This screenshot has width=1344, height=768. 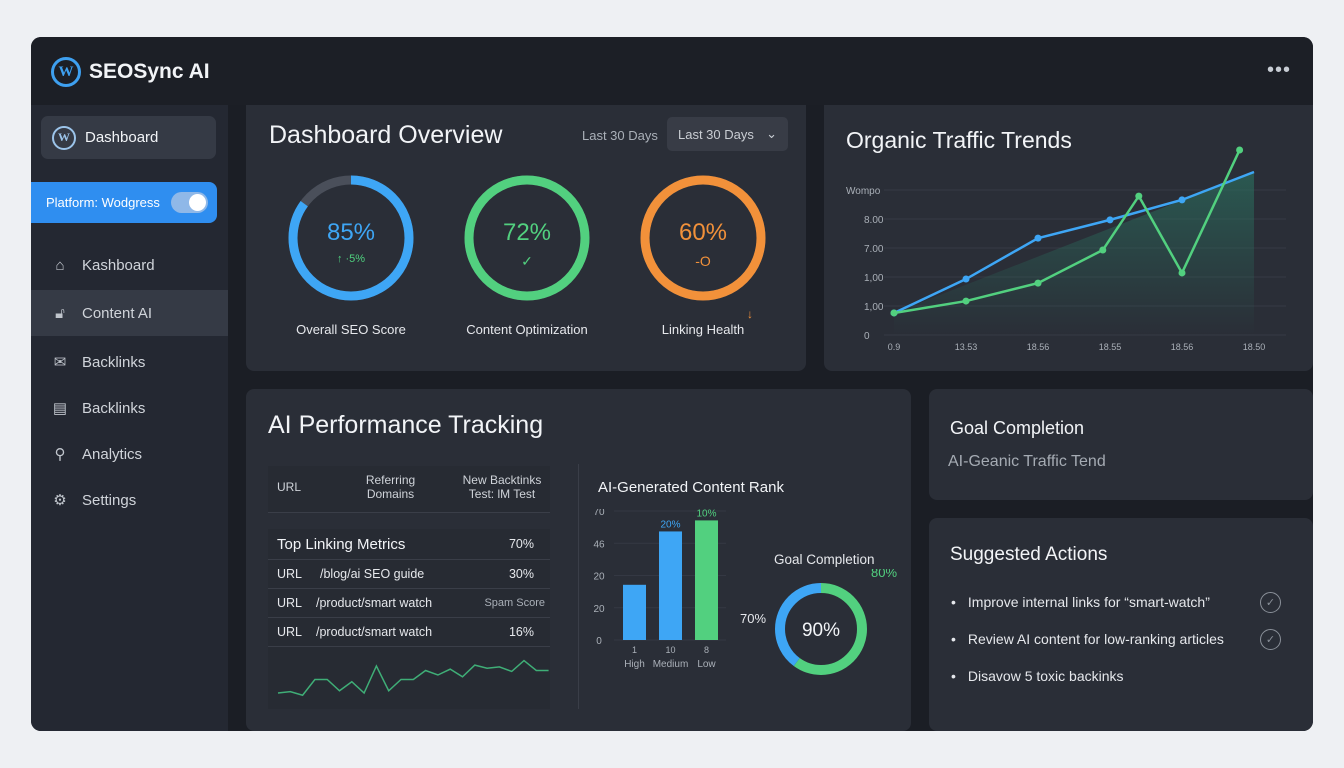 I want to click on y-tick-label: 7.00, so click(x=874, y=249).